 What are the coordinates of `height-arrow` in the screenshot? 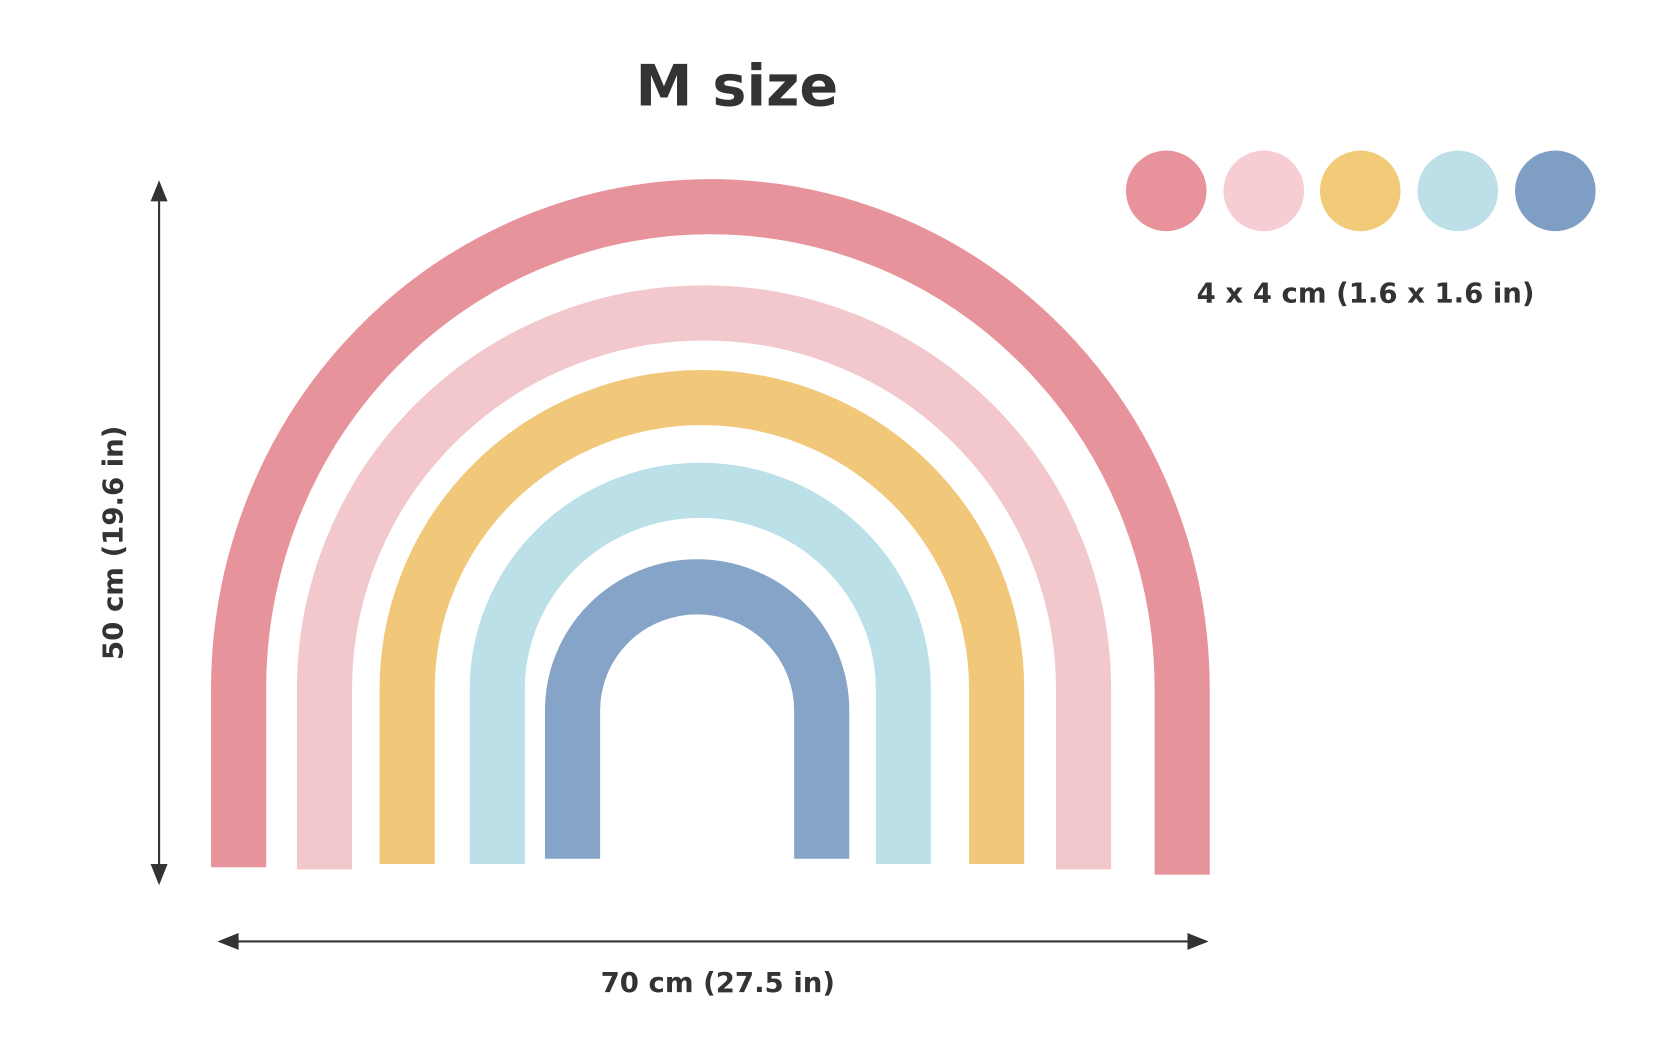 It's located at (159, 533).